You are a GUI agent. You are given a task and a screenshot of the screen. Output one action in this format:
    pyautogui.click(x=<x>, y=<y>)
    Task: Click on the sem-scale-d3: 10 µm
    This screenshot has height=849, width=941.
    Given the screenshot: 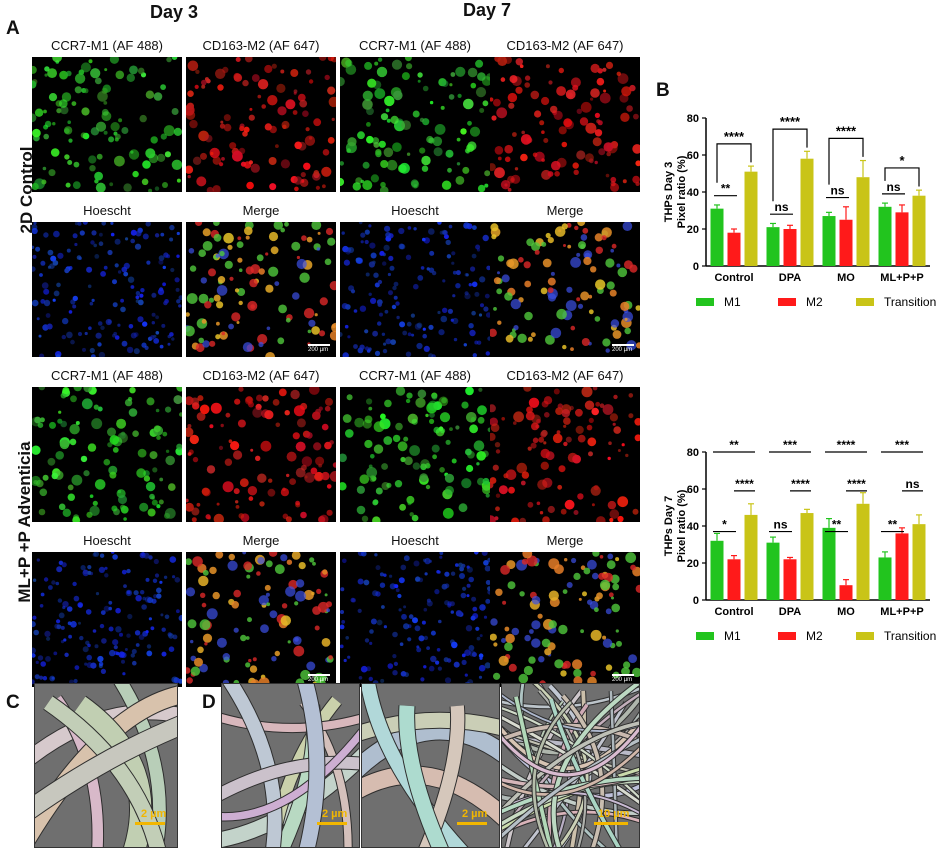 What is the action you would take?
    pyautogui.click(x=614, y=814)
    